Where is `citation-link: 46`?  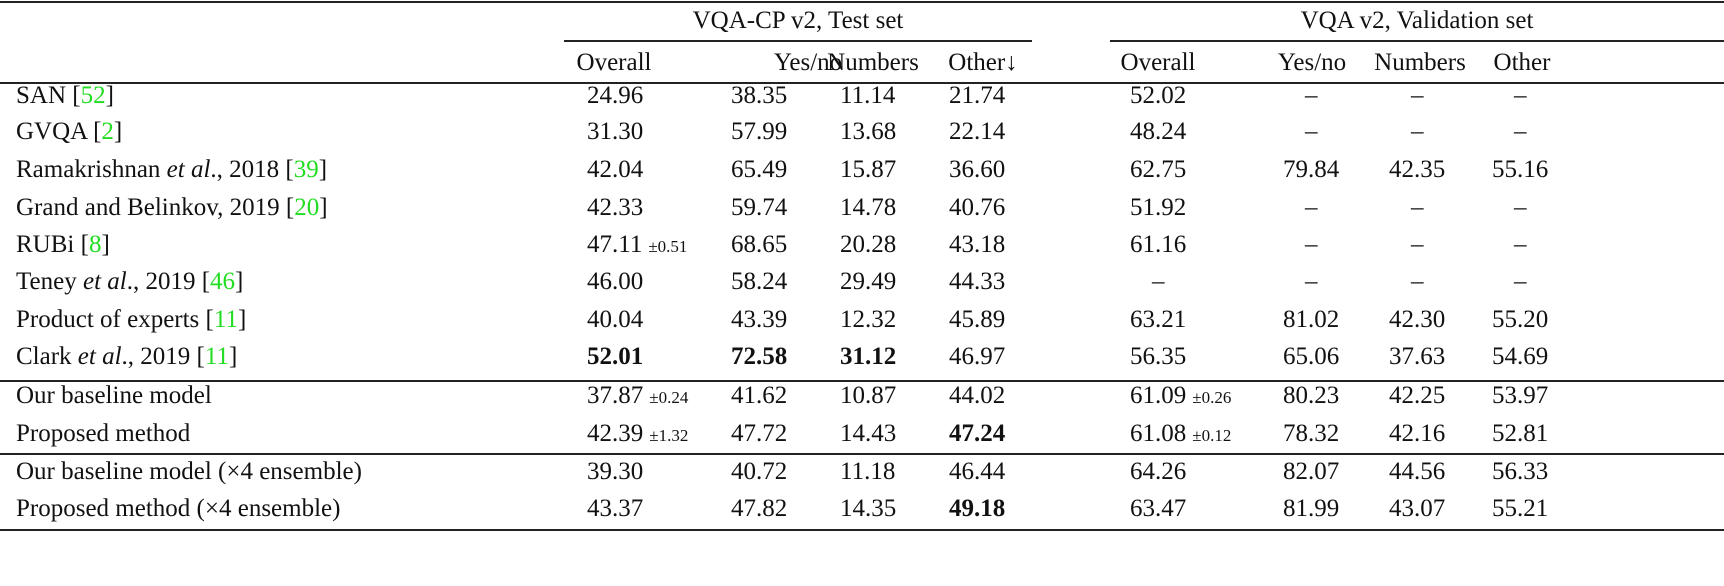 citation-link: 46 is located at coordinates (223, 281).